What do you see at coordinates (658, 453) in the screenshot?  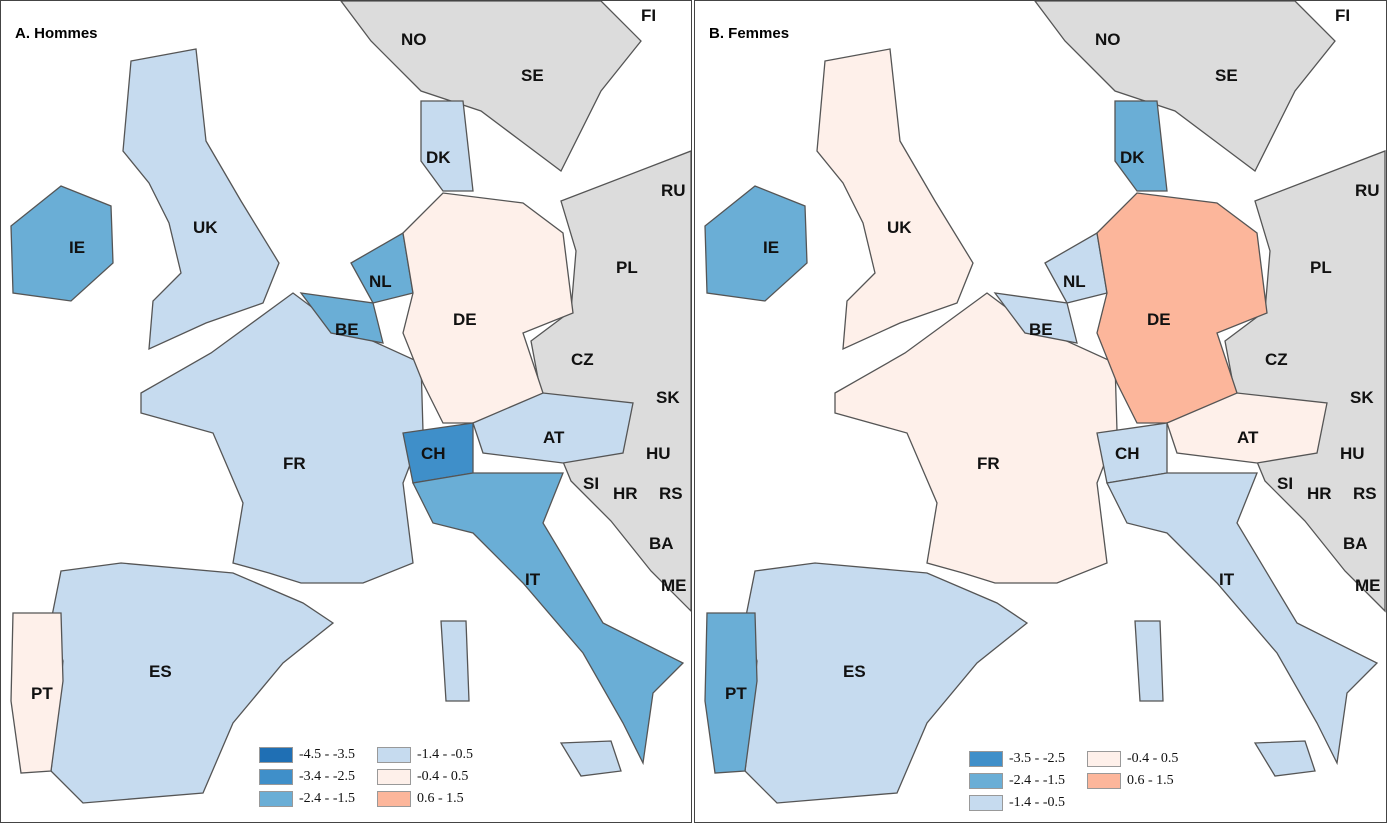 I see `country-label-hu: HU` at bounding box center [658, 453].